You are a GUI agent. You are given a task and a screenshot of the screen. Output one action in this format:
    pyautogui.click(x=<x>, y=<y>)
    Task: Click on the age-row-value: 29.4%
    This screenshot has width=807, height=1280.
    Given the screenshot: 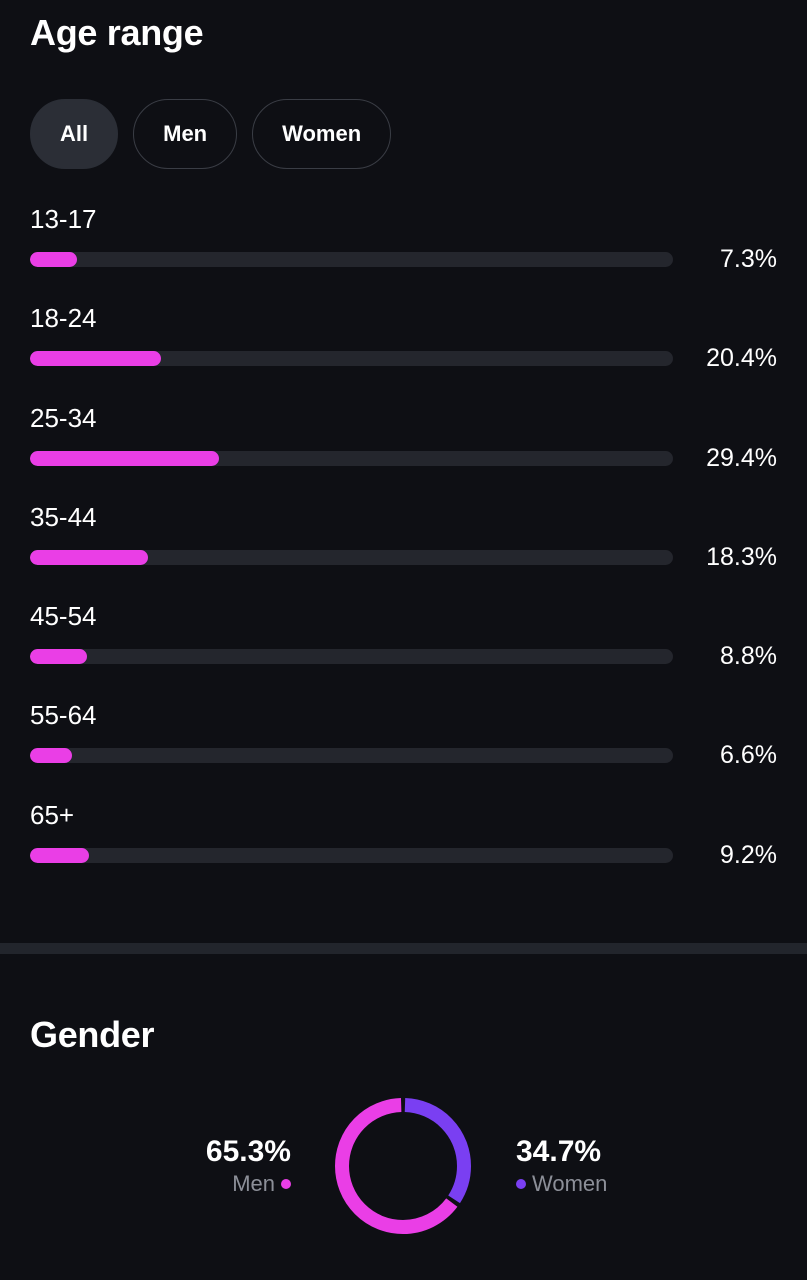 What is the action you would take?
    pyautogui.click(x=741, y=457)
    